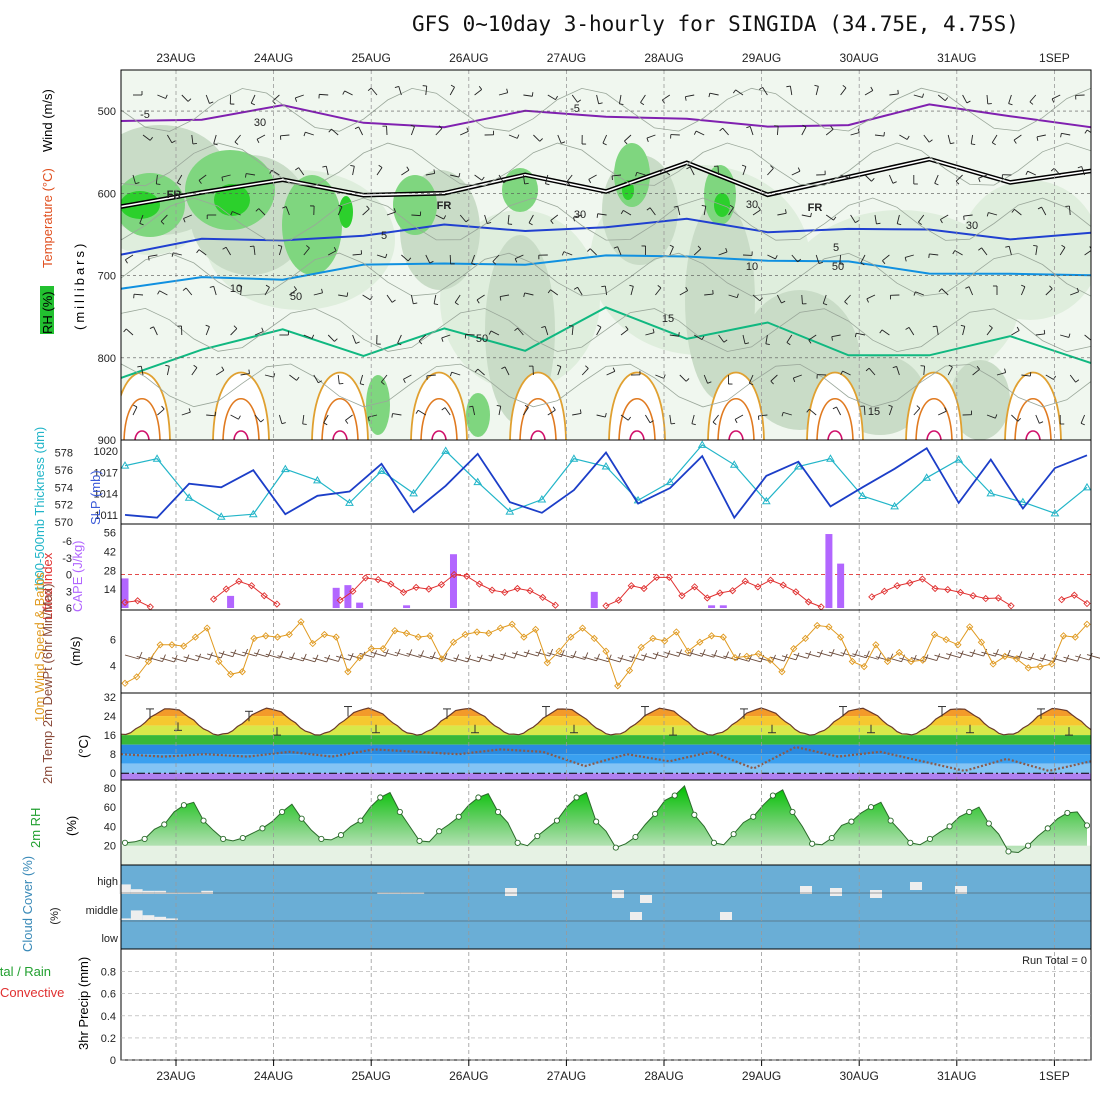  Describe the element at coordinates (829, 571) in the screenshot. I see `cape-bar` at that location.